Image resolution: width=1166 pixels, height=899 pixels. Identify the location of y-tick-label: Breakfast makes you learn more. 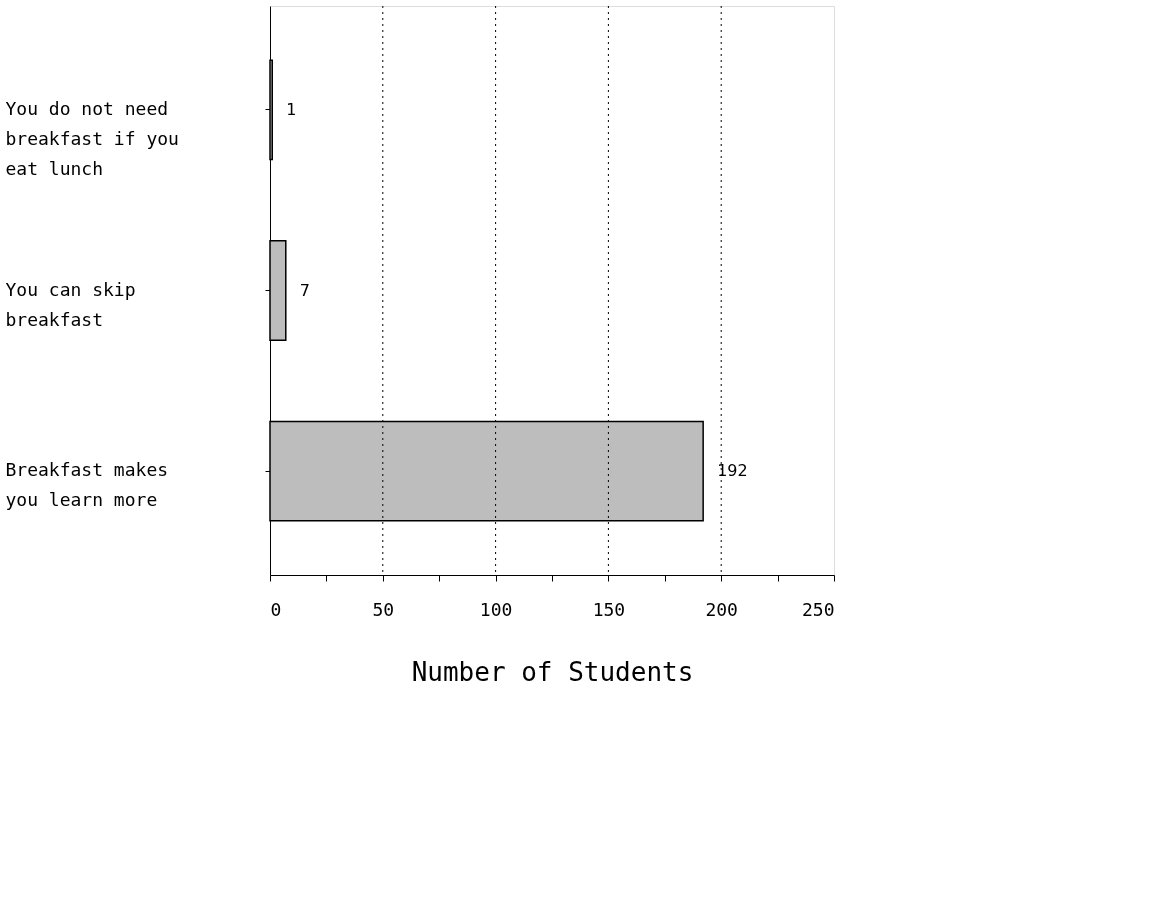
(87, 485).